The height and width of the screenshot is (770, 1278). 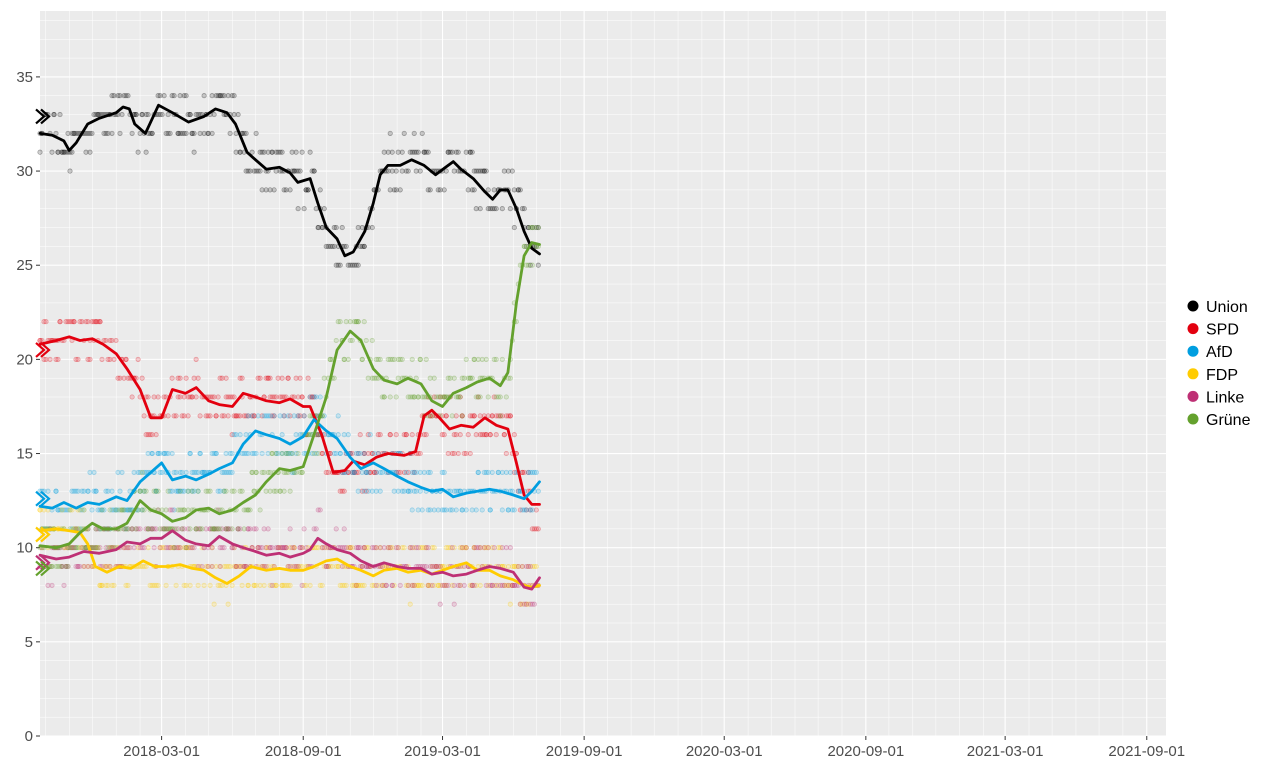 What do you see at coordinates (1219, 352) in the screenshot?
I see `legend-label-afd: AfD` at bounding box center [1219, 352].